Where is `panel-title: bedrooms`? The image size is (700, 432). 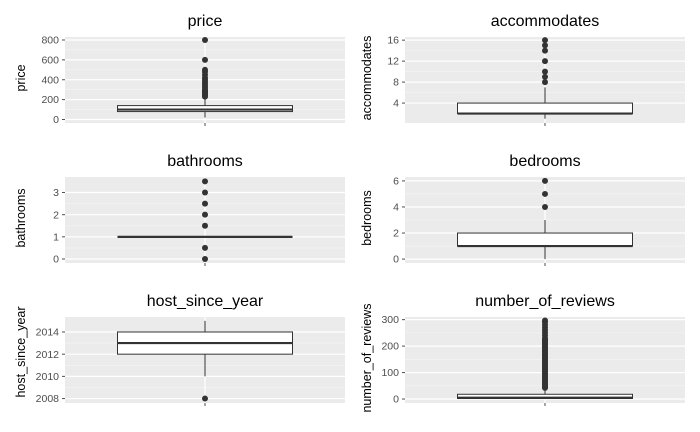
panel-title: bedrooms is located at coordinates (544, 161).